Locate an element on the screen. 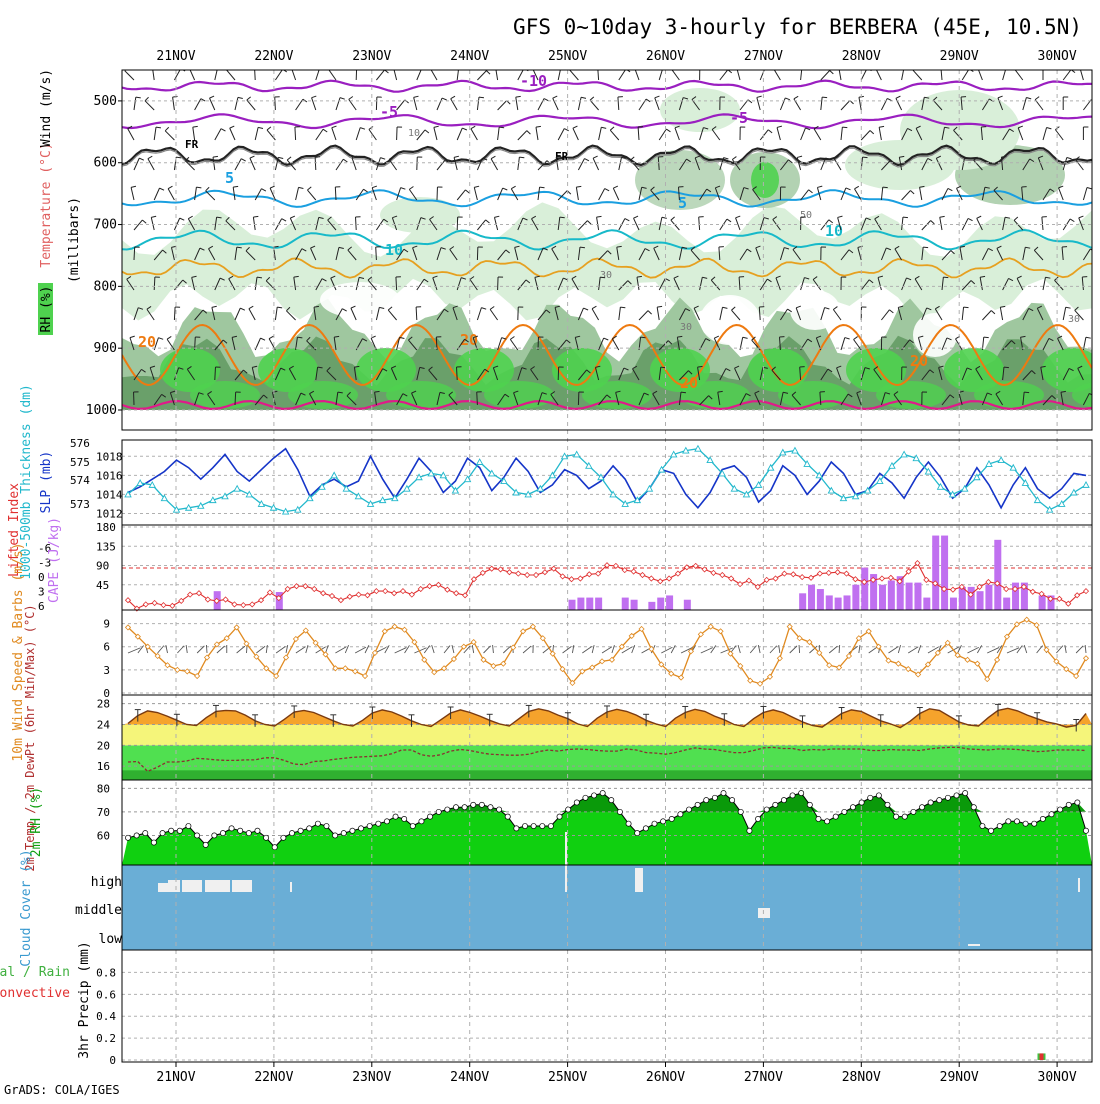 The width and height of the screenshot is (1100, 1104). cape-ytick-label: 45 is located at coordinates (102, 585).